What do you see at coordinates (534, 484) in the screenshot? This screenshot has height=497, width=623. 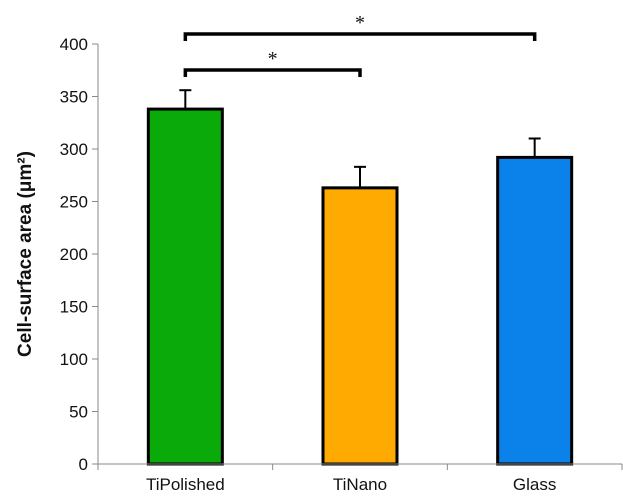 I see `x-tick-label: Glass` at bounding box center [534, 484].